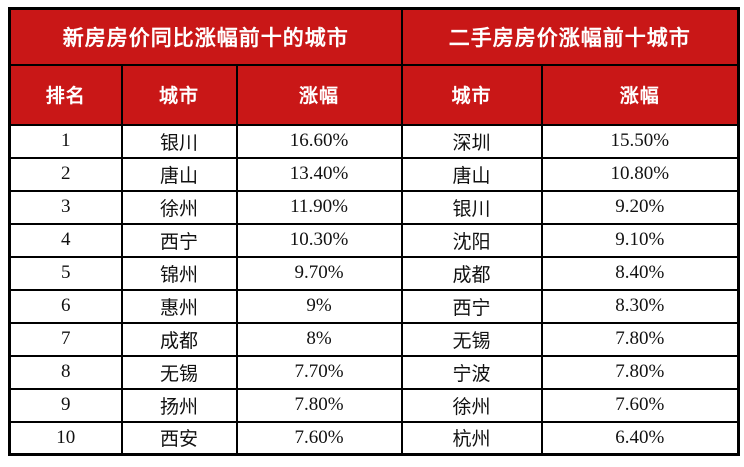 Image resolution: width=744 pixels, height=467 pixels. What do you see at coordinates (319, 339) in the screenshot?
I see `rise-cell: 8%` at bounding box center [319, 339].